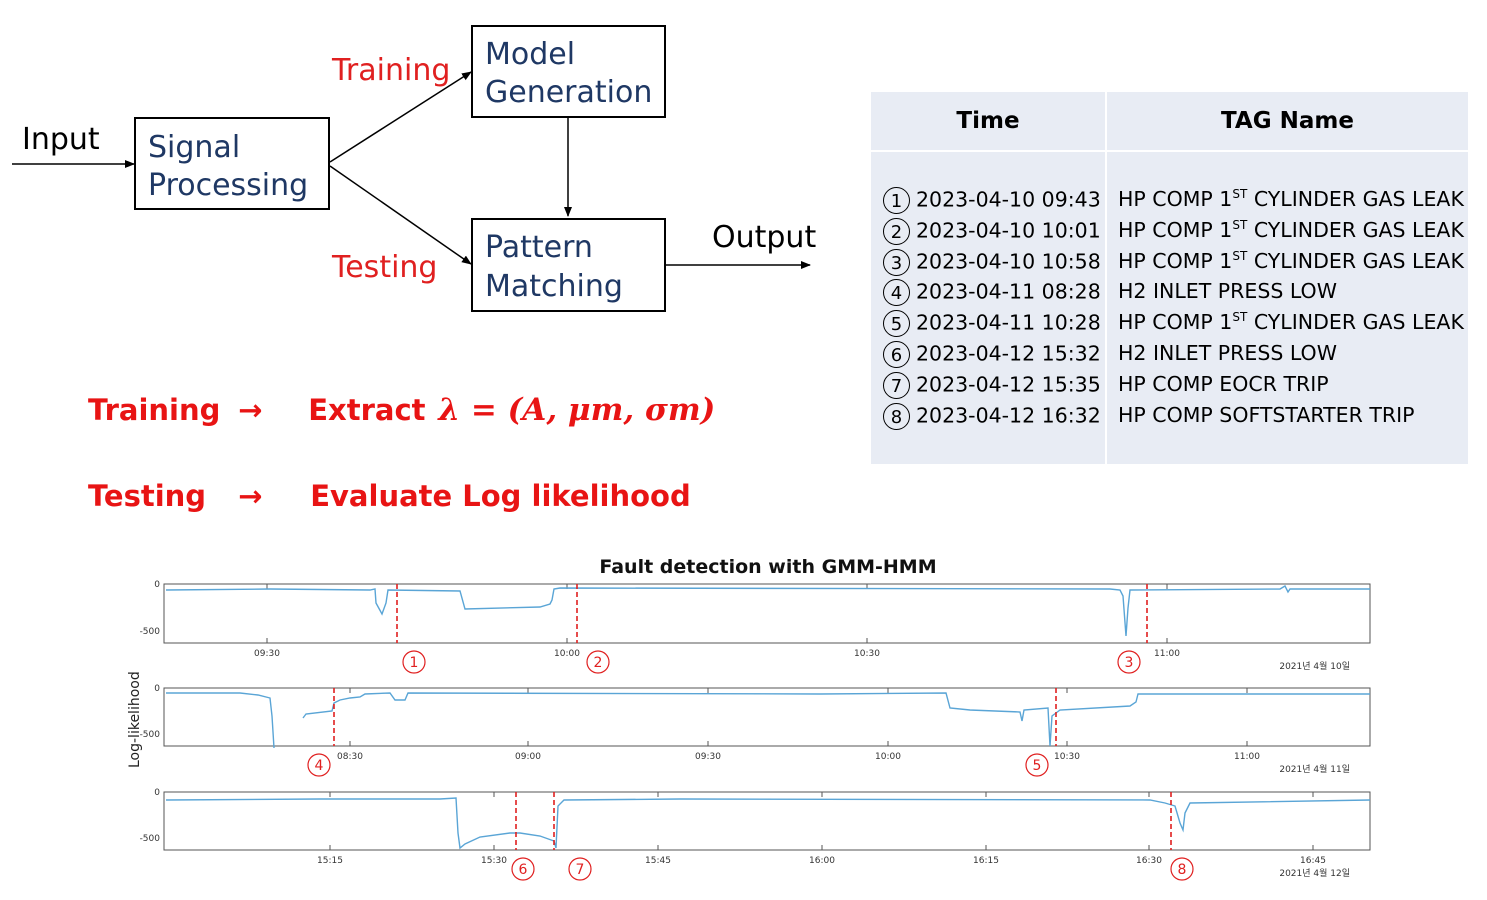  I want to click on table-column-divider, so click(1106, 278).